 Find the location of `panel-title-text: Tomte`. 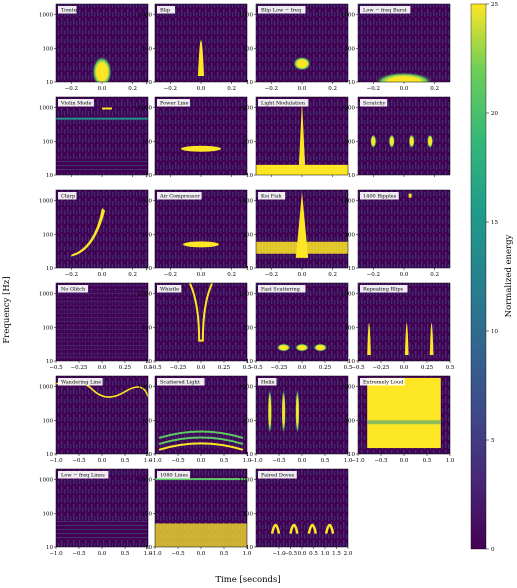

panel-title-text: Tomte is located at coordinates (69, 11).